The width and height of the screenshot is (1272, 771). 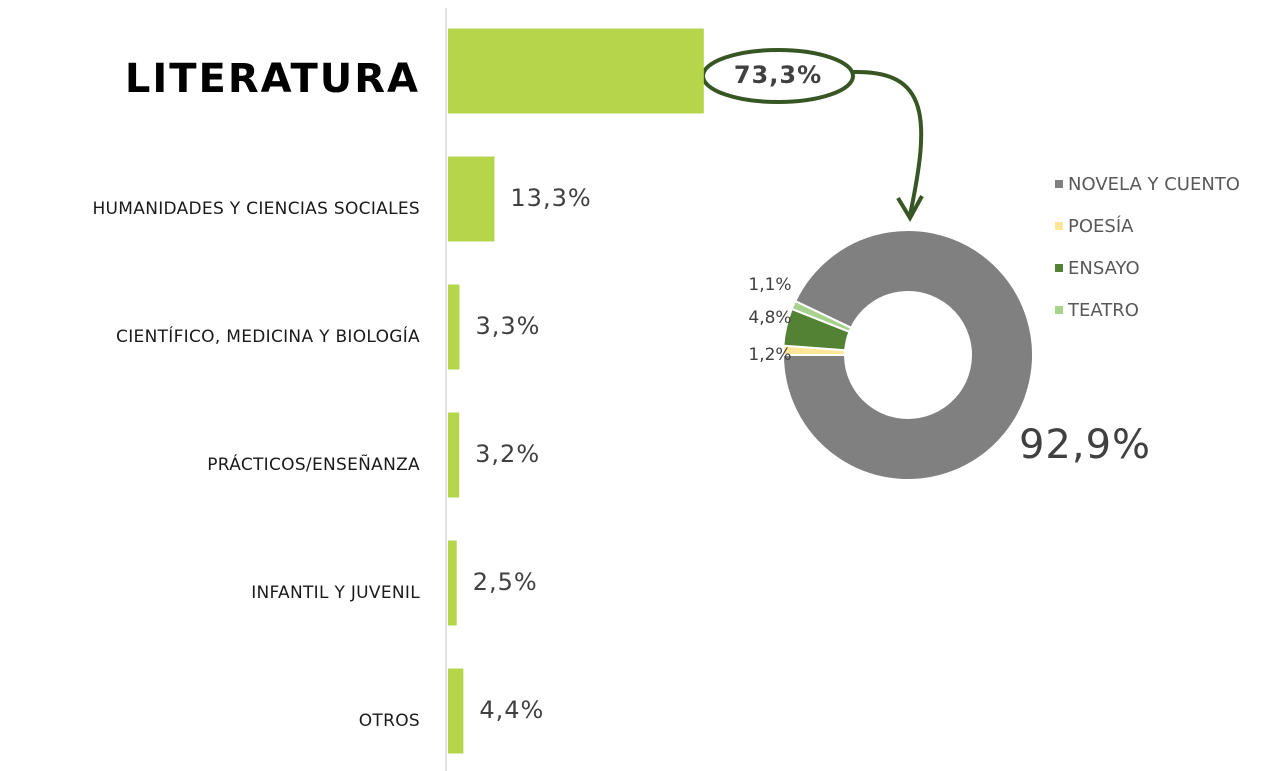 What do you see at coordinates (769, 318) in the screenshot?
I see `slice-label: 4,8%` at bounding box center [769, 318].